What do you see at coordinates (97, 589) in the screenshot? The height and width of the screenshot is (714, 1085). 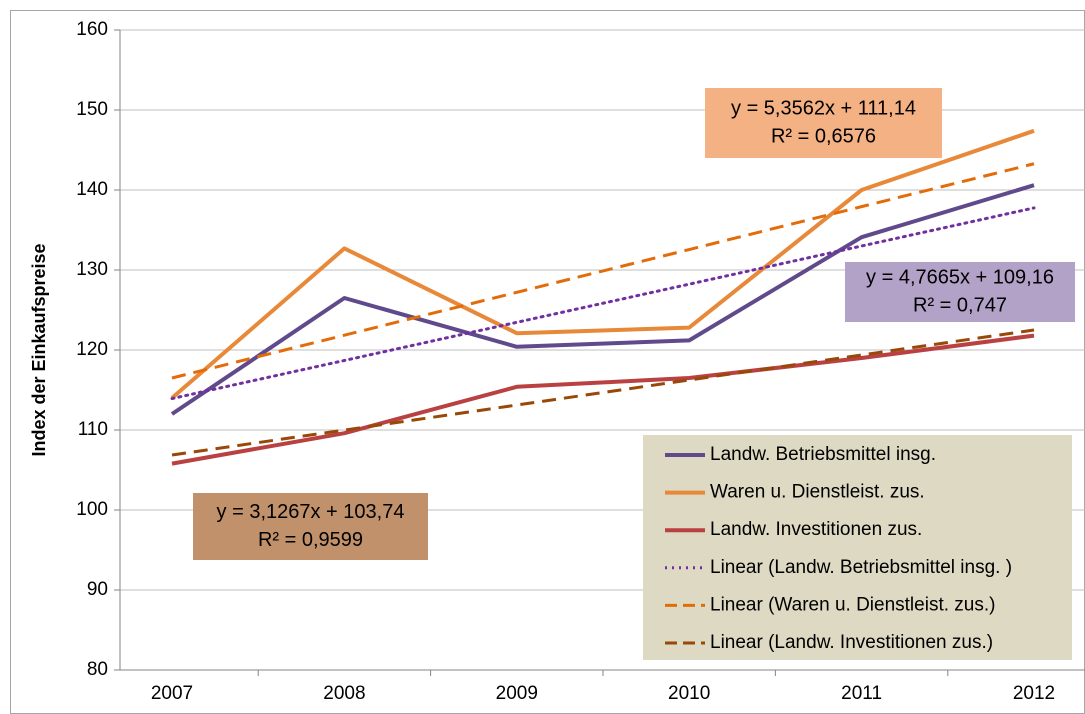 I see `y-tick-label: 90` at bounding box center [97, 589].